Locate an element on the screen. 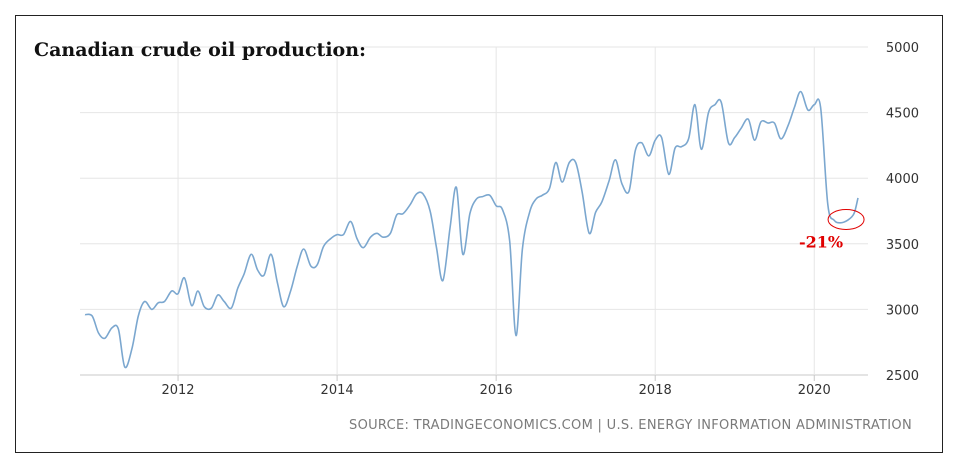 The image size is (960, 474). annotation-circle is located at coordinates (846, 219).